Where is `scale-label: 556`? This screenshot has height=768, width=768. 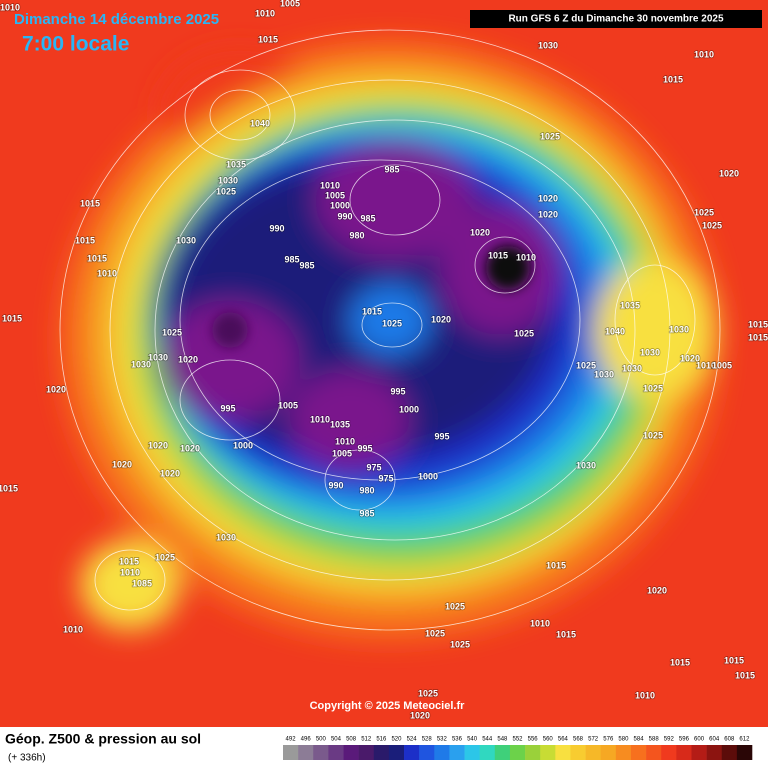
scale-label: 556 is located at coordinates (533, 740).